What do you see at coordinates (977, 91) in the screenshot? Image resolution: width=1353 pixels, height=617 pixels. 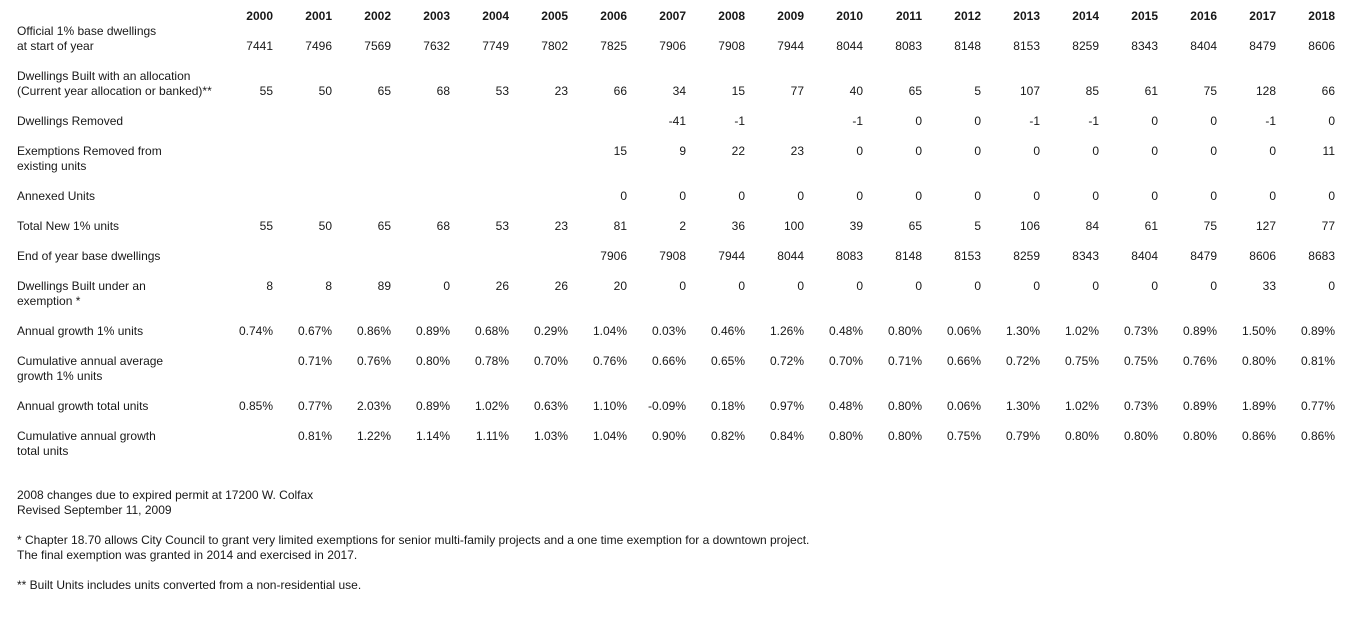 I see `table-cell: 5` at bounding box center [977, 91].